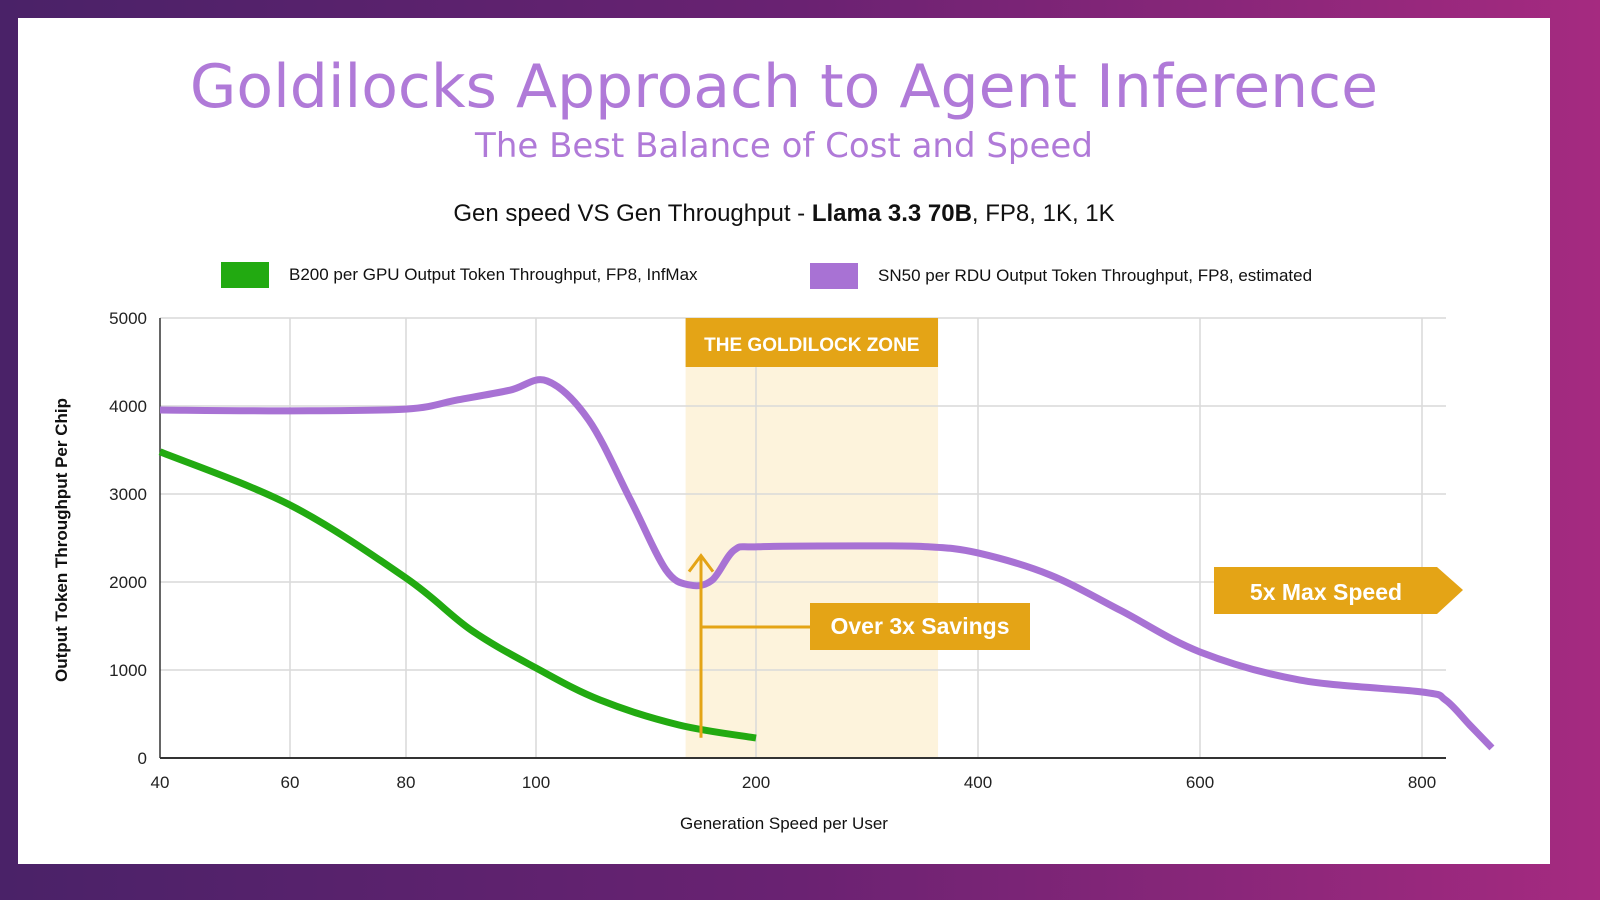  Describe the element at coordinates (1326, 592) in the screenshot. I see `speed-label: 5x Max Speed` at that location.